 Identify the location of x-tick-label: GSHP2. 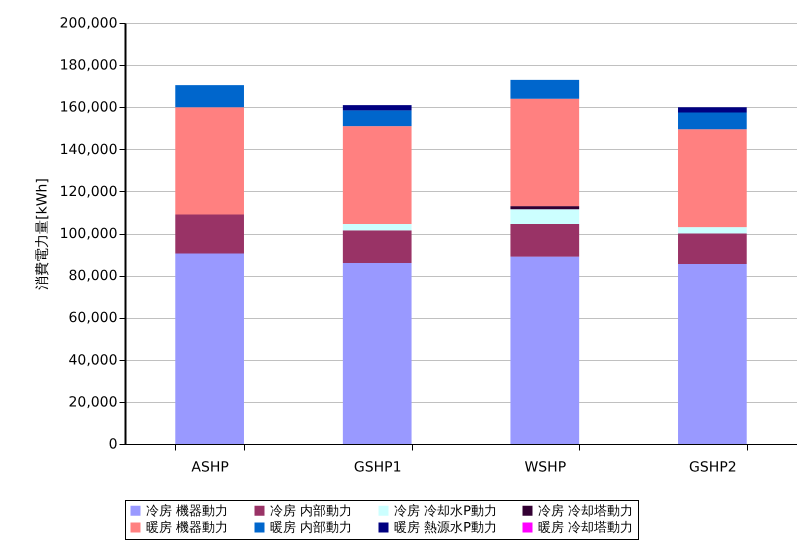
(713, 468).